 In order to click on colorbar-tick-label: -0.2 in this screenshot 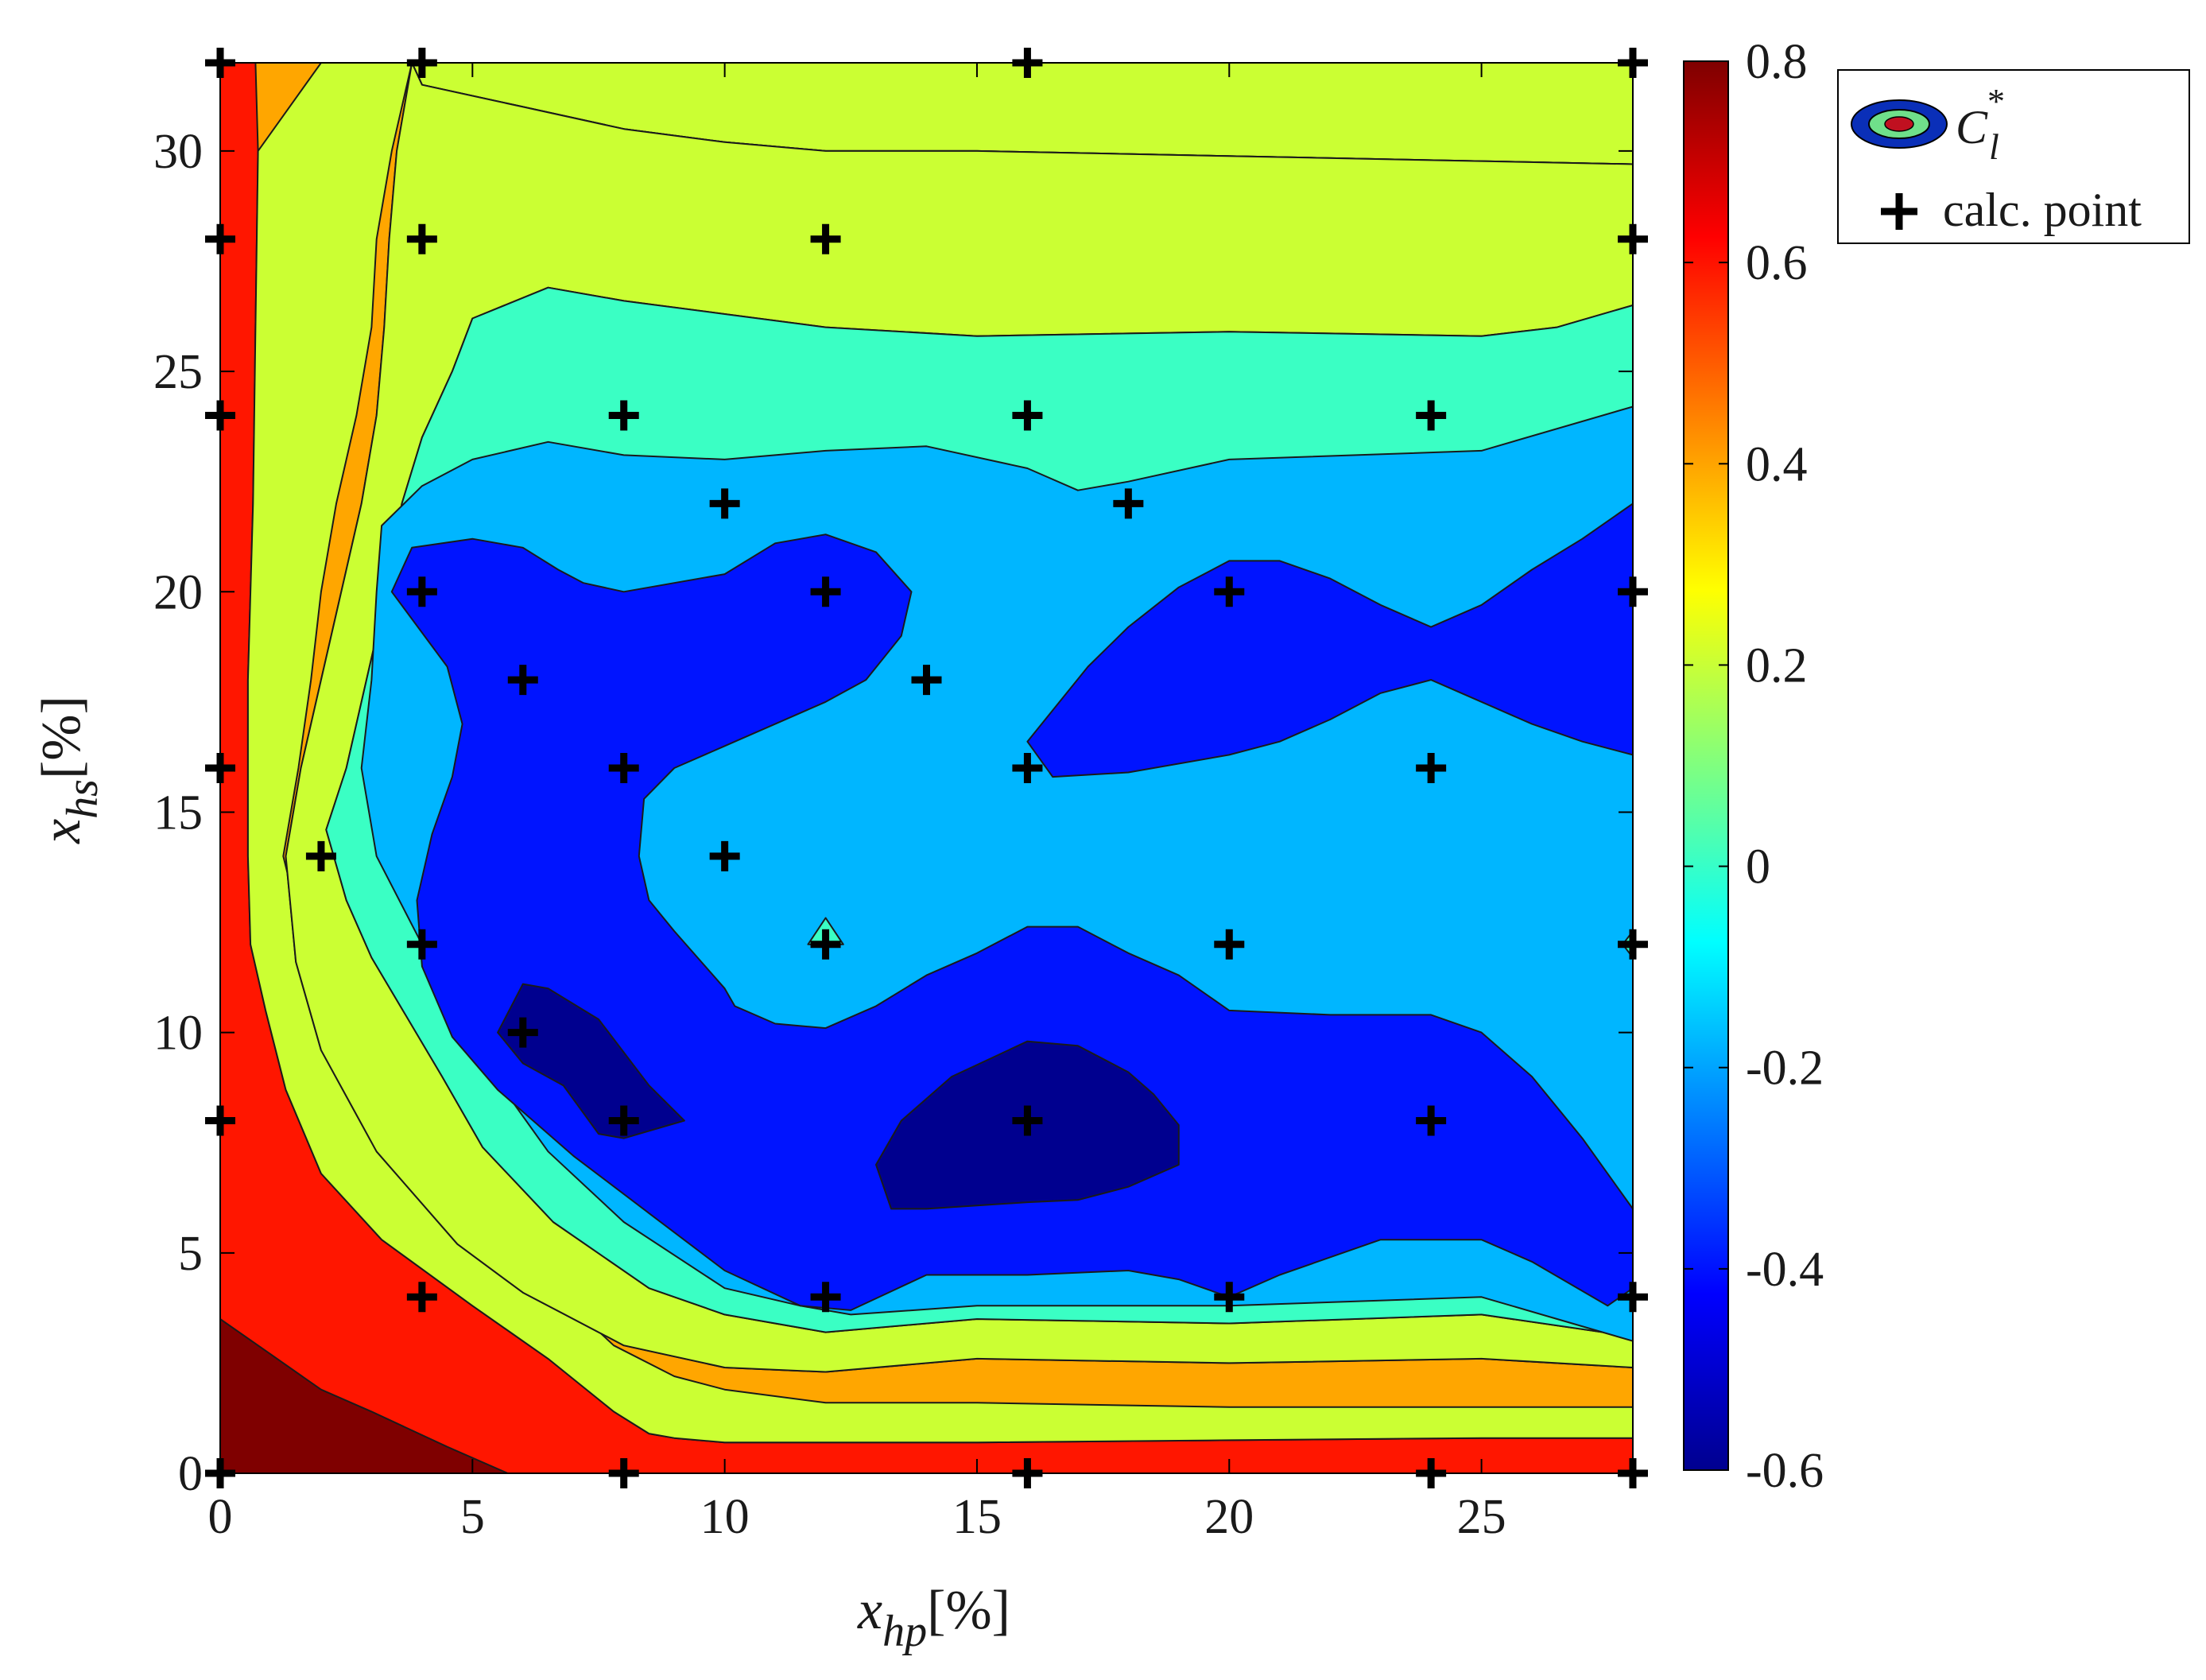, I will do `click(1785, 1069)`.